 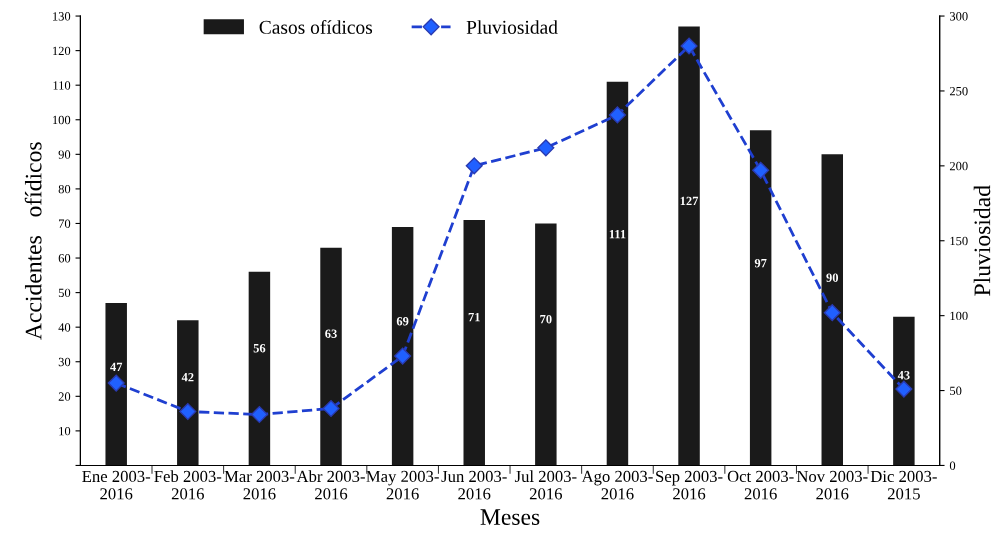 What do you see at coordinates (33, 241) in the screenshot?
I see `y-axis-title: Accidentes ofídicos` at bounding box center [33, 241].